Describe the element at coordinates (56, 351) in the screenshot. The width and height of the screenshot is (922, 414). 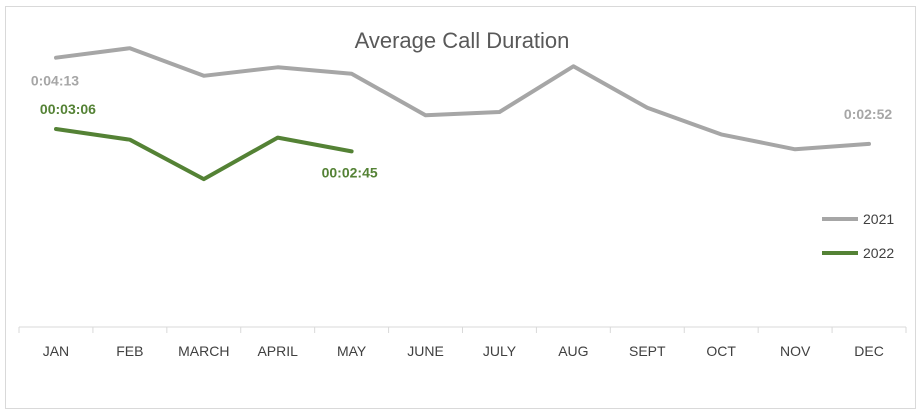
I see `x-tick-label: JAN` at that location.